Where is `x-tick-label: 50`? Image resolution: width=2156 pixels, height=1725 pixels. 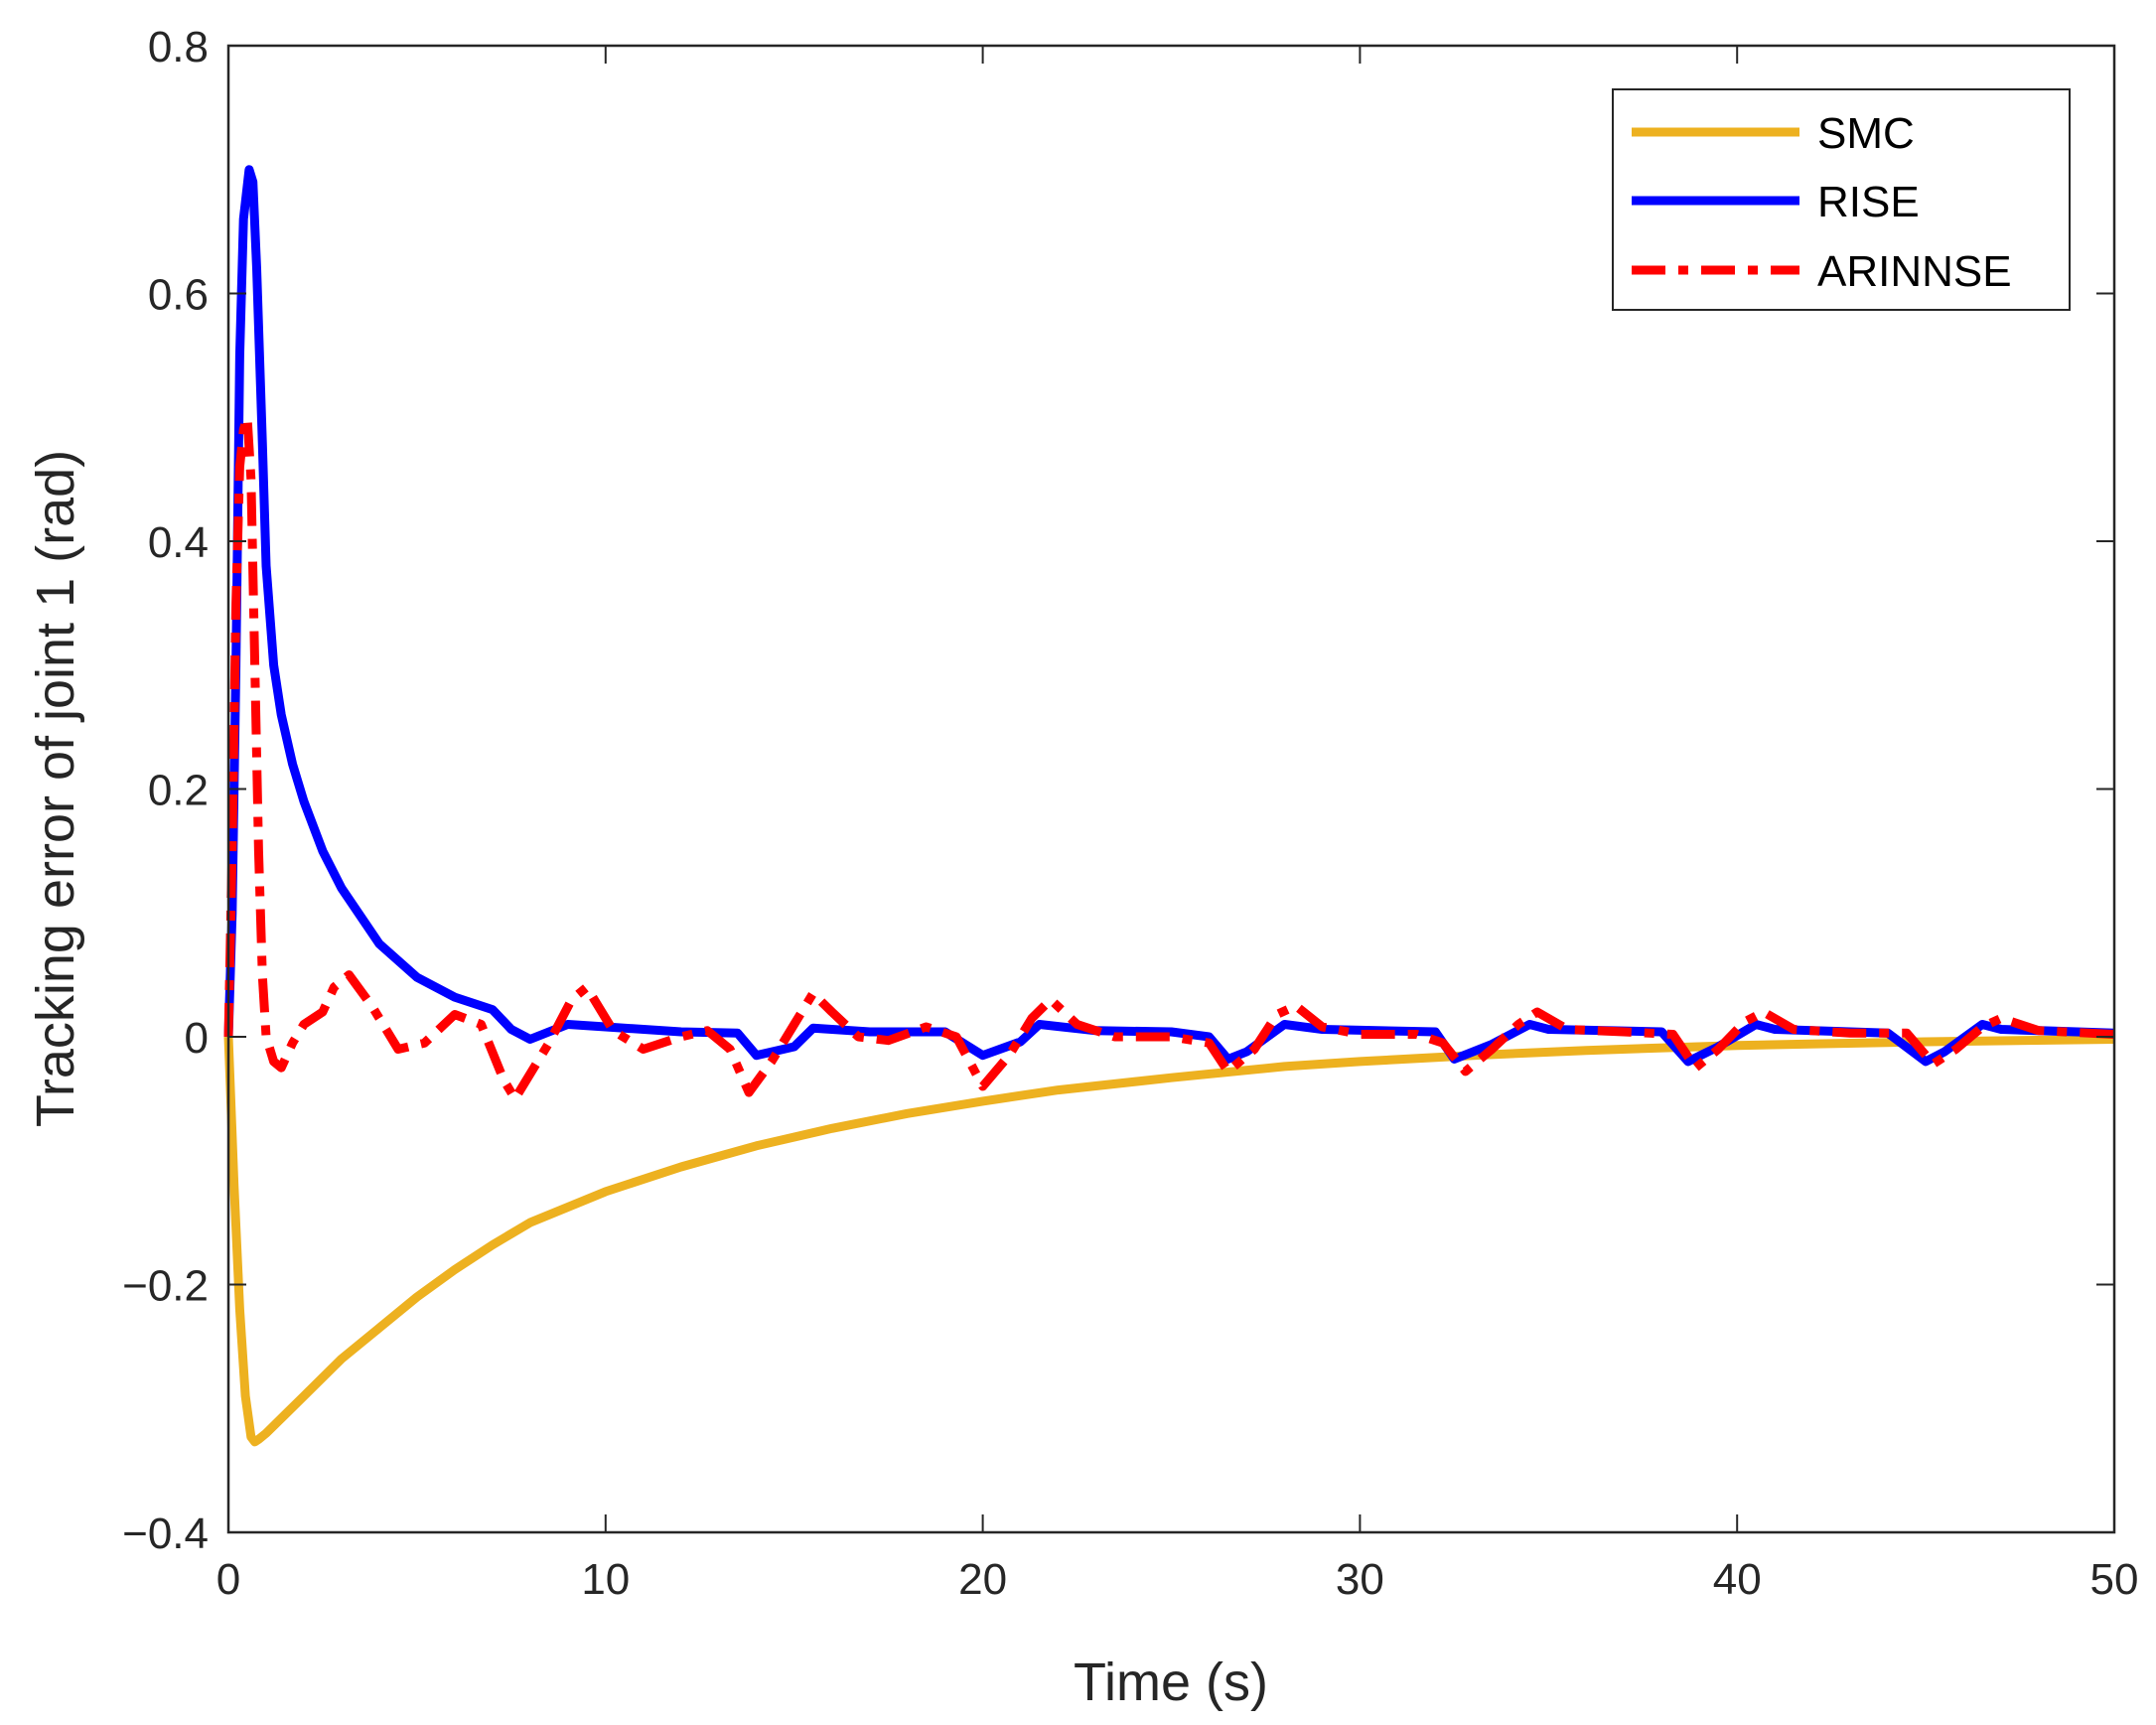
x-tick-label: 50 is located at coordinates (2115, 1579).